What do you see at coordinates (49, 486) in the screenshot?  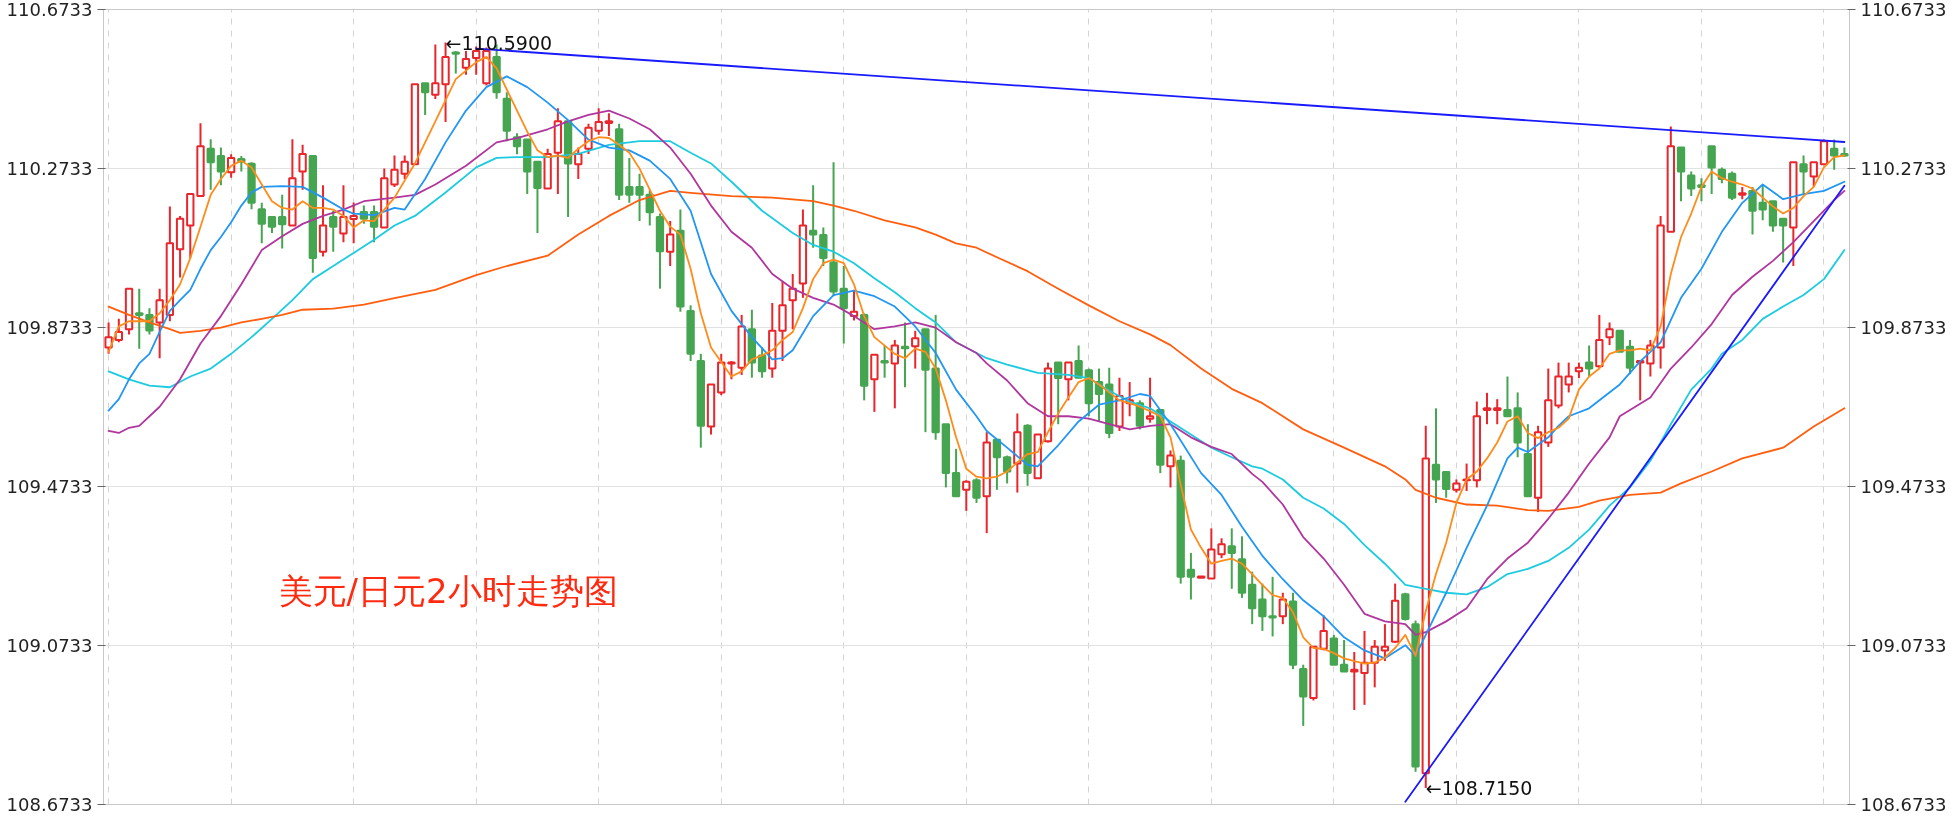 I see `y-tick-label: 109.4733` at bounding box center [49, 486].